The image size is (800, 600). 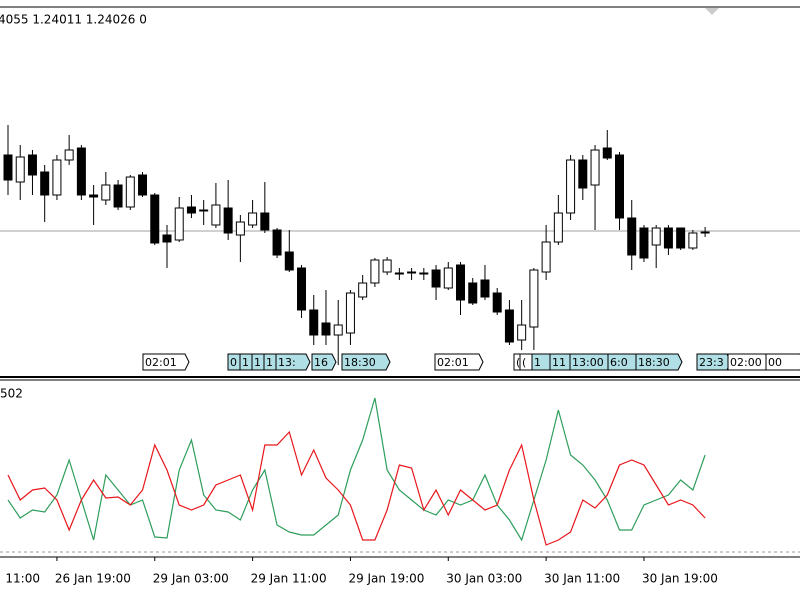 What do you see at coordinates (484, 579) in the screenshot?
I see `x-tick-label: 30 Jan 03:00` at bounding box center [484, 579].